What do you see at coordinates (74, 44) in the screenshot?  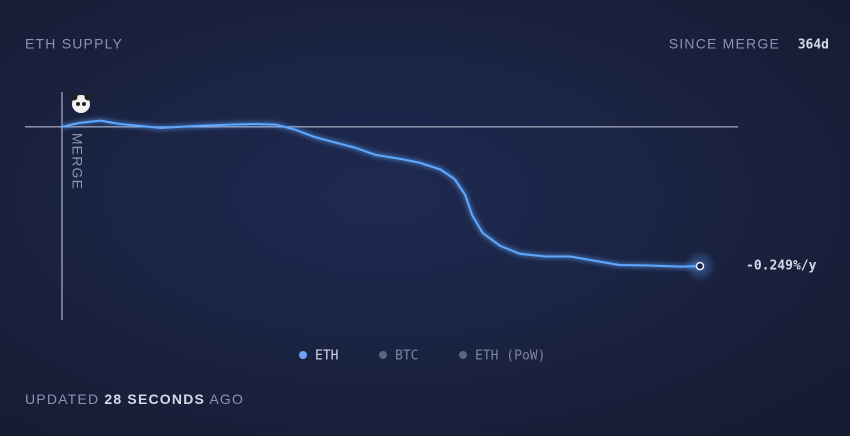 I see `title: ETH SUPPLY` at bounding box center [74, 44].